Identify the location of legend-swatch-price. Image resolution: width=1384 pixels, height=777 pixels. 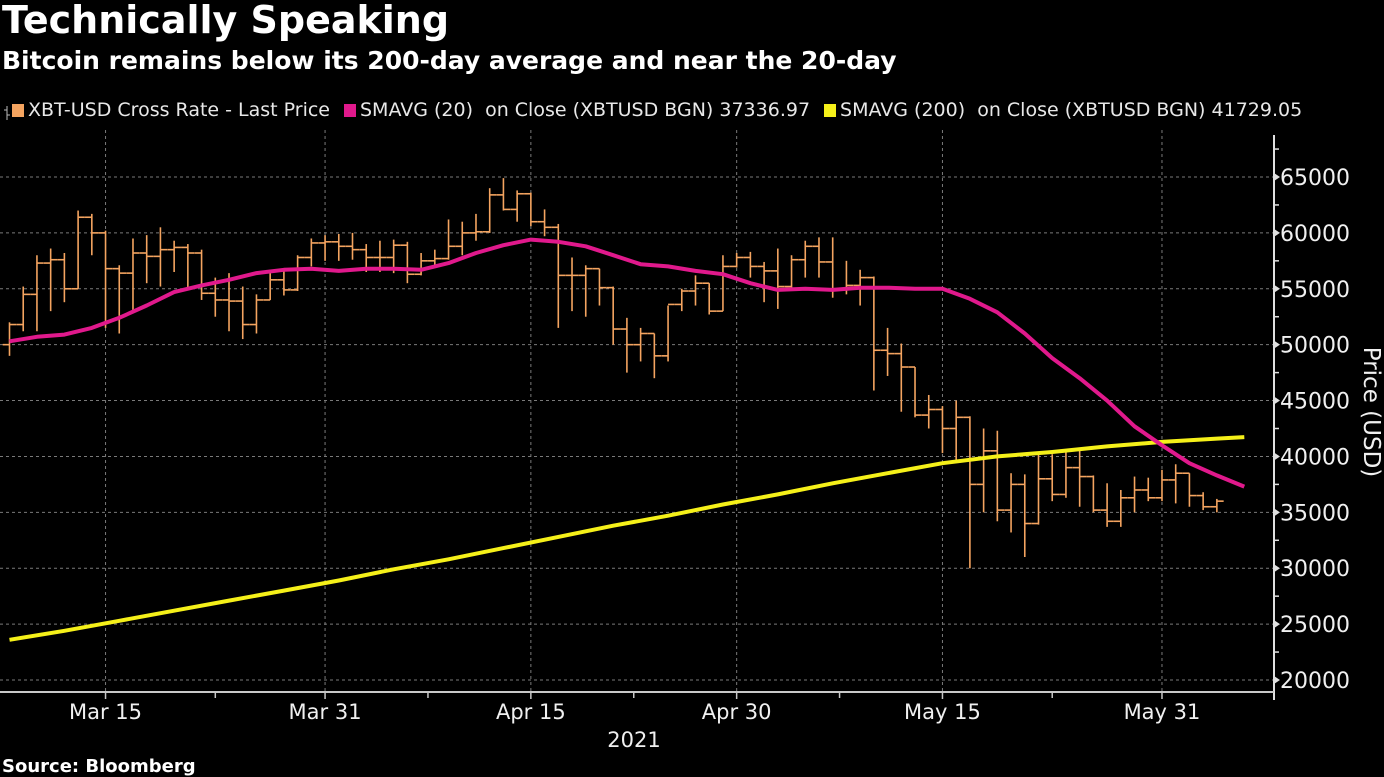
(18, 110).